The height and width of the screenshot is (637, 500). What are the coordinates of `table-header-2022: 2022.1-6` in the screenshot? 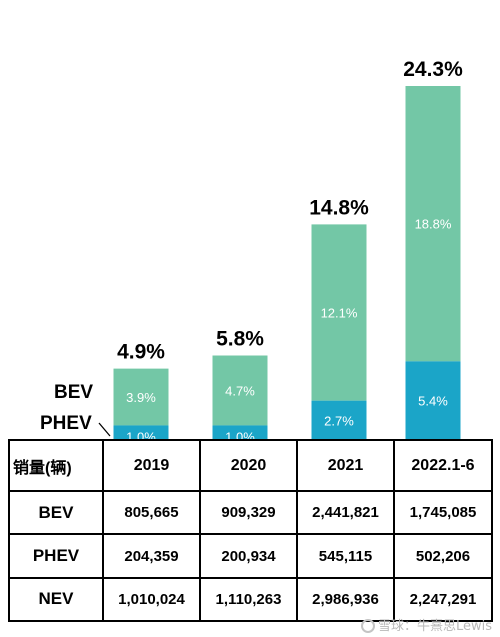 It's located at (443, 465).